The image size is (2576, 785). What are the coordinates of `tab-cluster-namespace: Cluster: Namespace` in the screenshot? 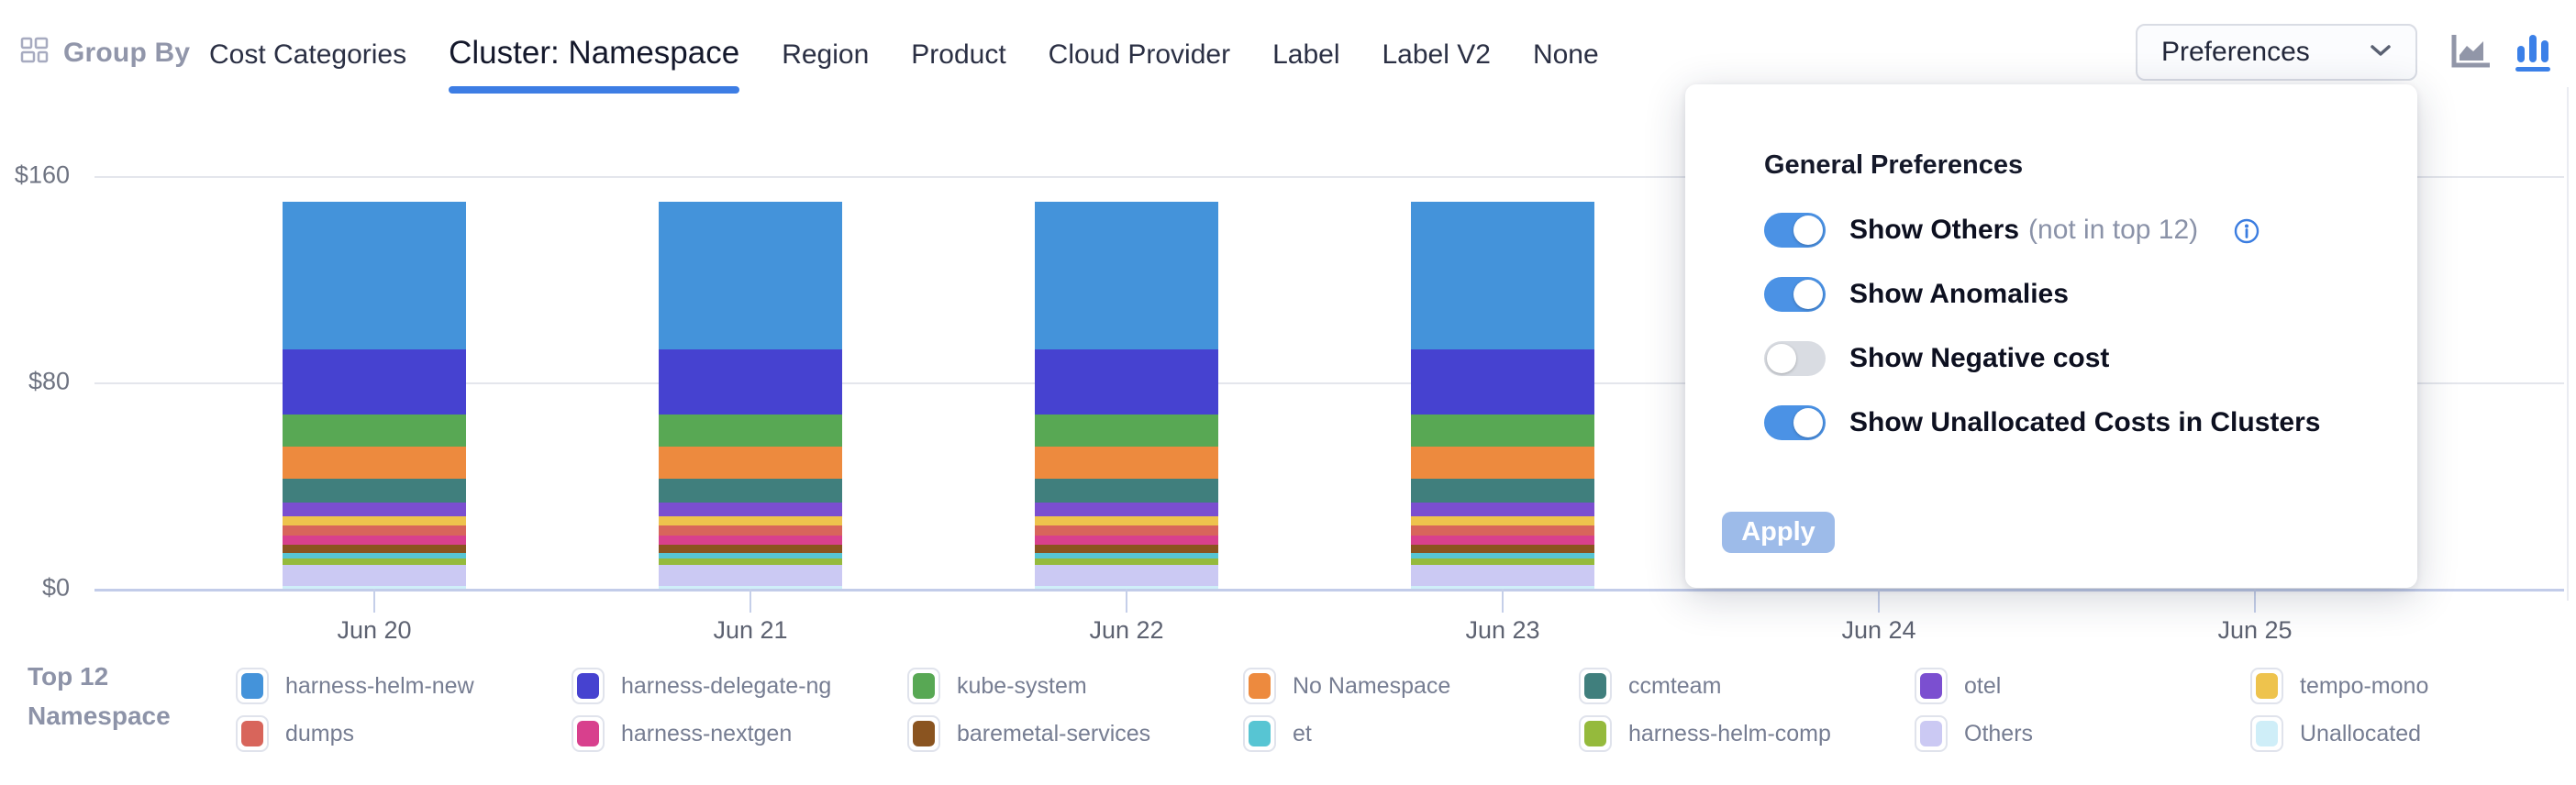 It's located at (594, 60).